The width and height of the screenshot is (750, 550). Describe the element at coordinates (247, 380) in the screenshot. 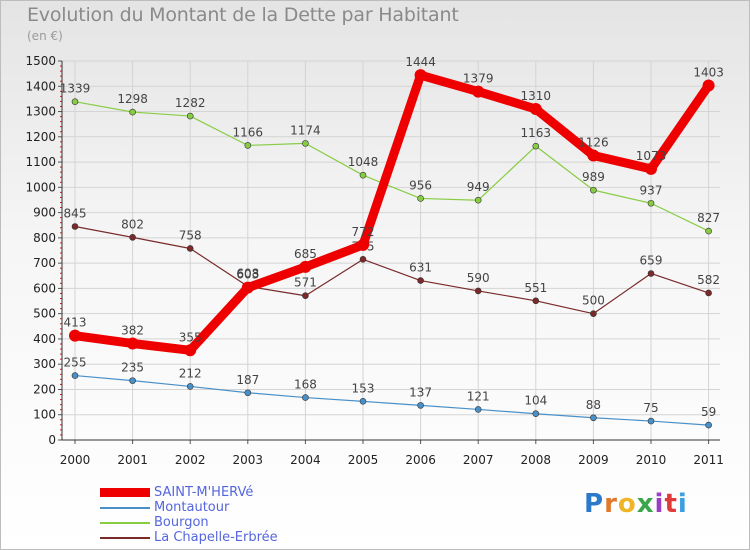

I see `data-label: 187` at that location.